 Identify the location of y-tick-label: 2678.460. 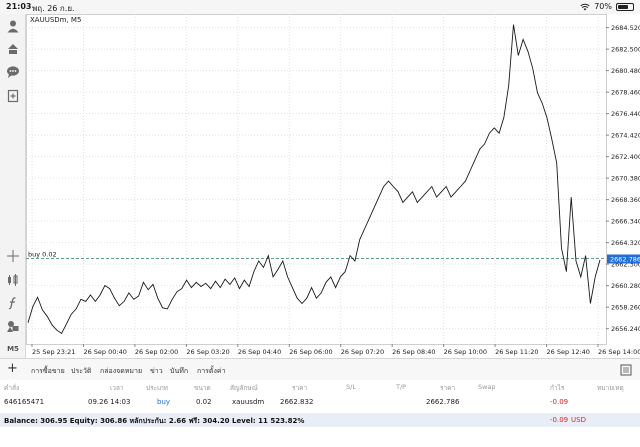
(625, 93).